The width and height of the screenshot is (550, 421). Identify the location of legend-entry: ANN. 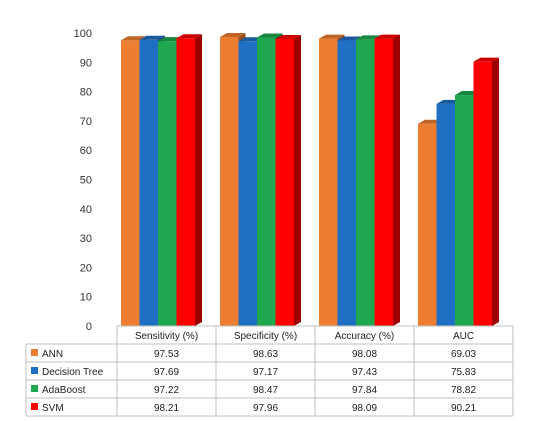
(52, 354).